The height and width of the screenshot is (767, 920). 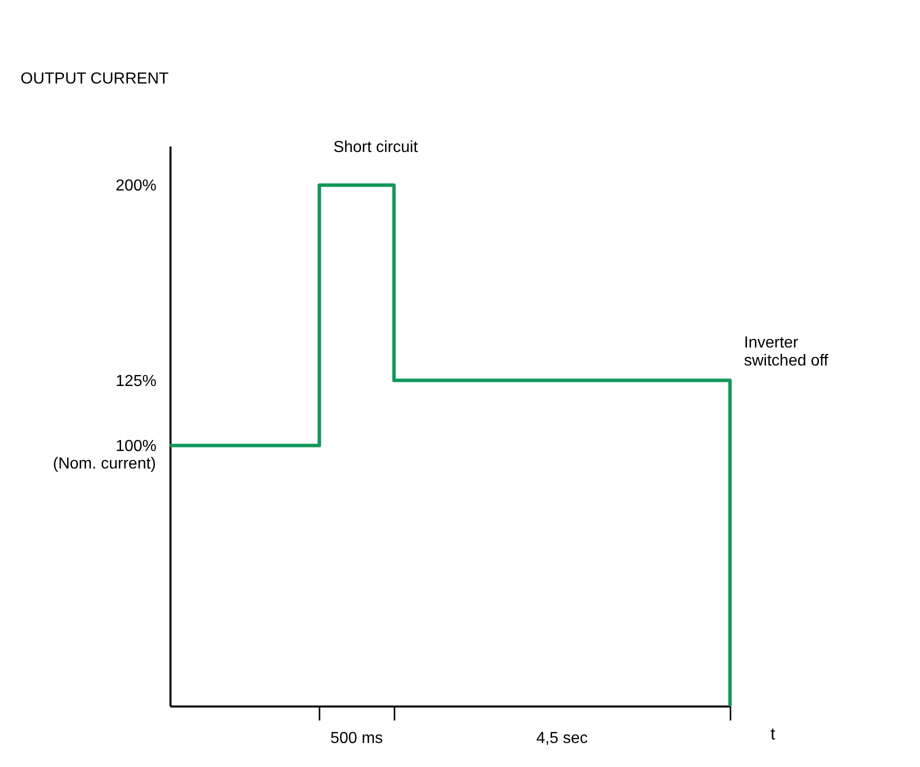 I want to click on x-axis-title: t, so click(x=773, y=734).